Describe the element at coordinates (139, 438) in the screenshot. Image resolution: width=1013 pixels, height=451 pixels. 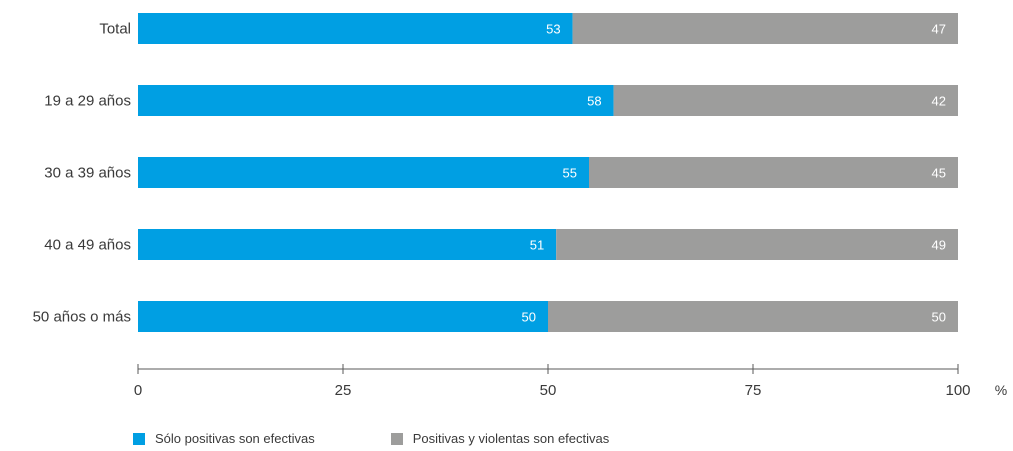
I see `legend-swatch-solo-positivas` at that location.